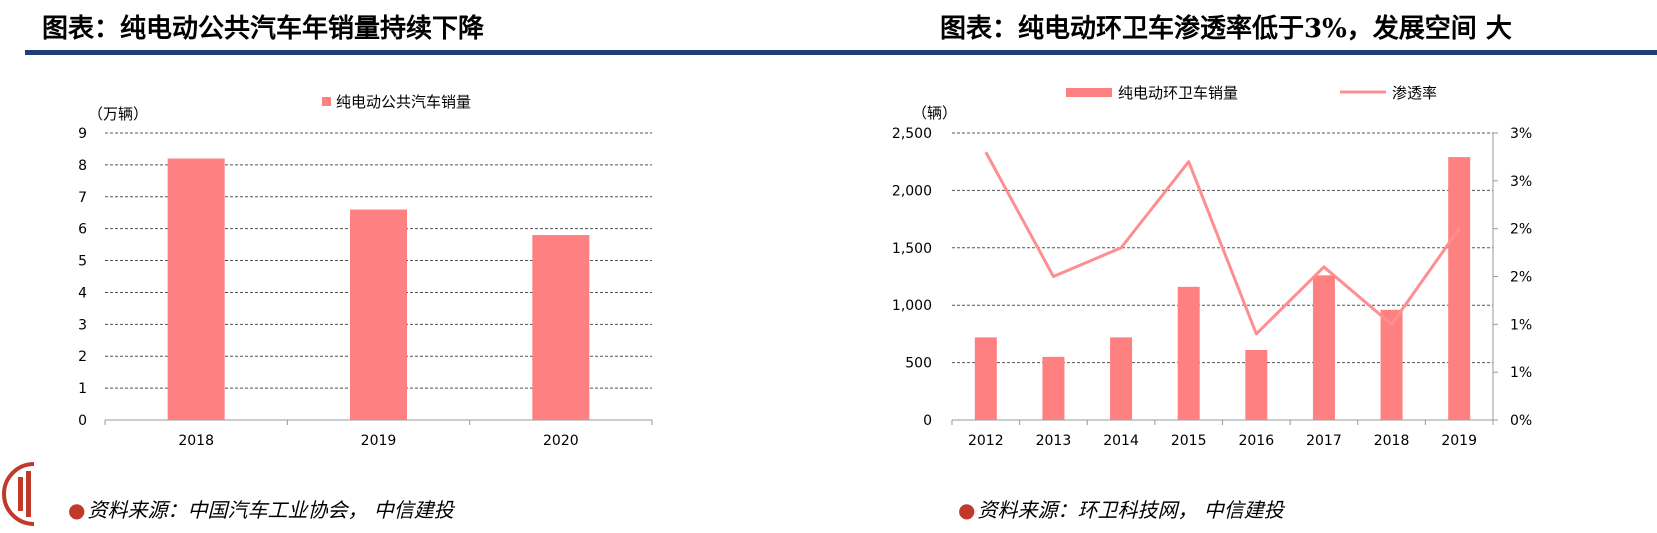  What do you see at coordinates (1189, 441) in the screenshot?
I see `x-tick-label: 2015` at bounding box center [1189, 441].